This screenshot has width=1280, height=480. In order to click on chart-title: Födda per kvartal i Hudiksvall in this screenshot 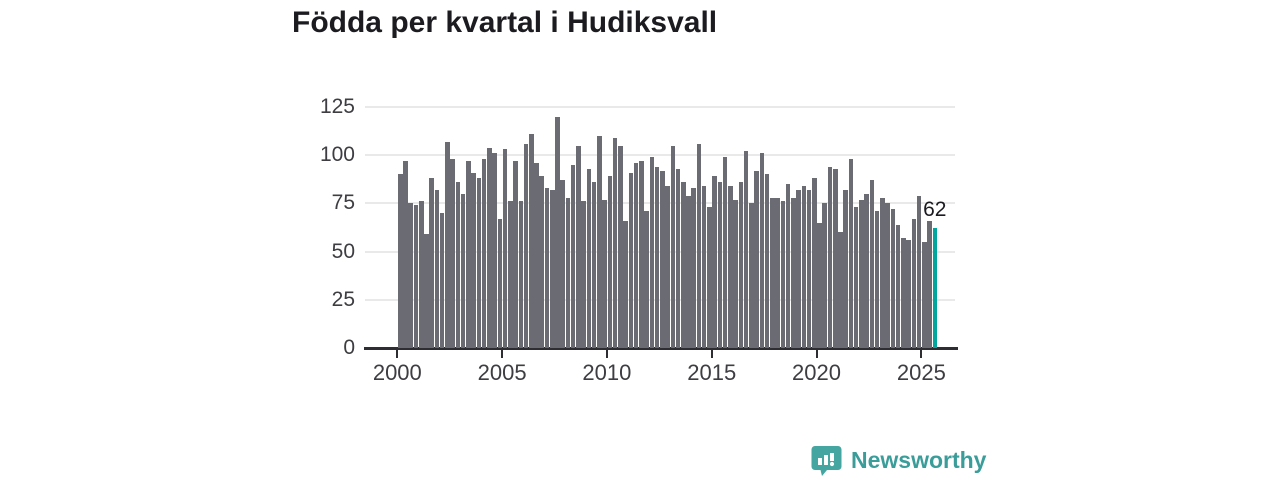, I will do `click(505, 22)`.